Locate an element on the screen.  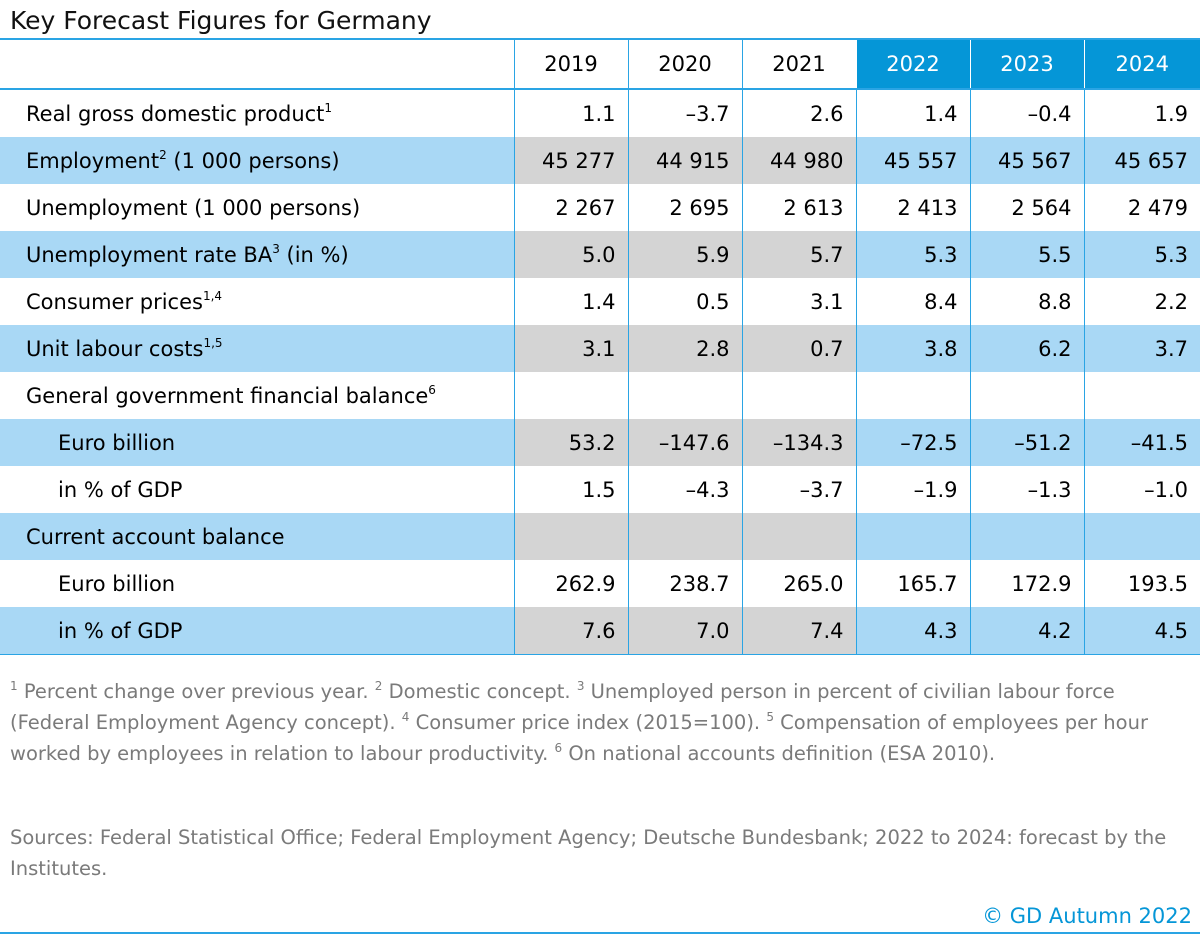
table-row: Unit labour costs1,5 3.1 2.8 0.7 3.8 6.2 3.7 is located at coordinates (600, 348).